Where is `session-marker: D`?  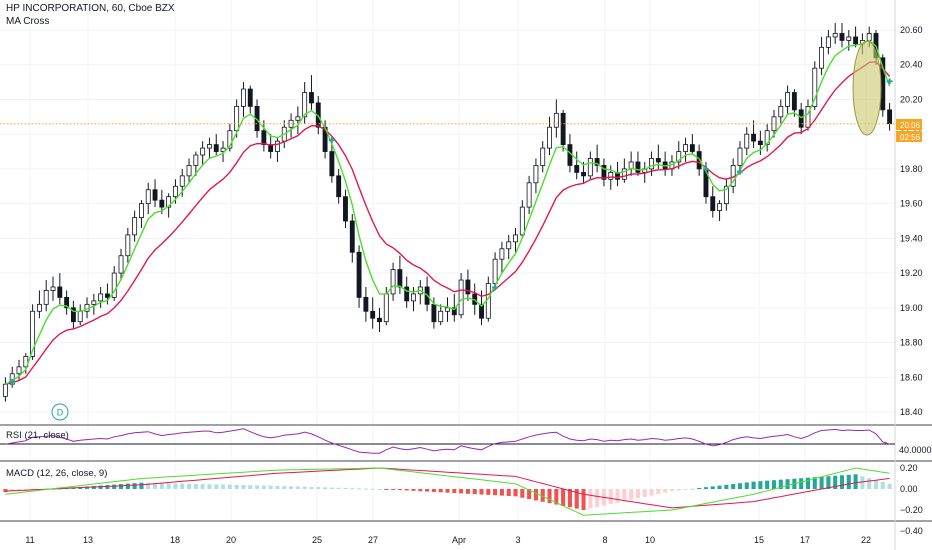 session-marker: D is located at coordinates (60, 412).